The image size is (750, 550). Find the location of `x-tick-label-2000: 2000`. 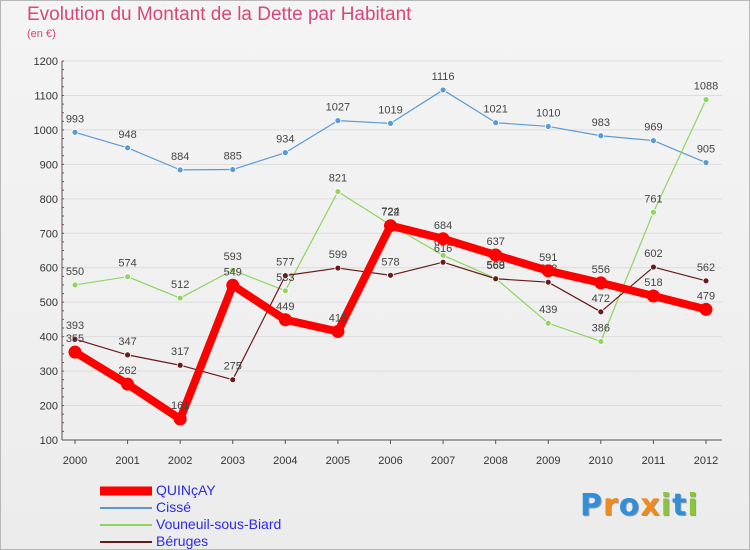

x-tick-label-2000: 2000 is located at coordinates (75, 461).